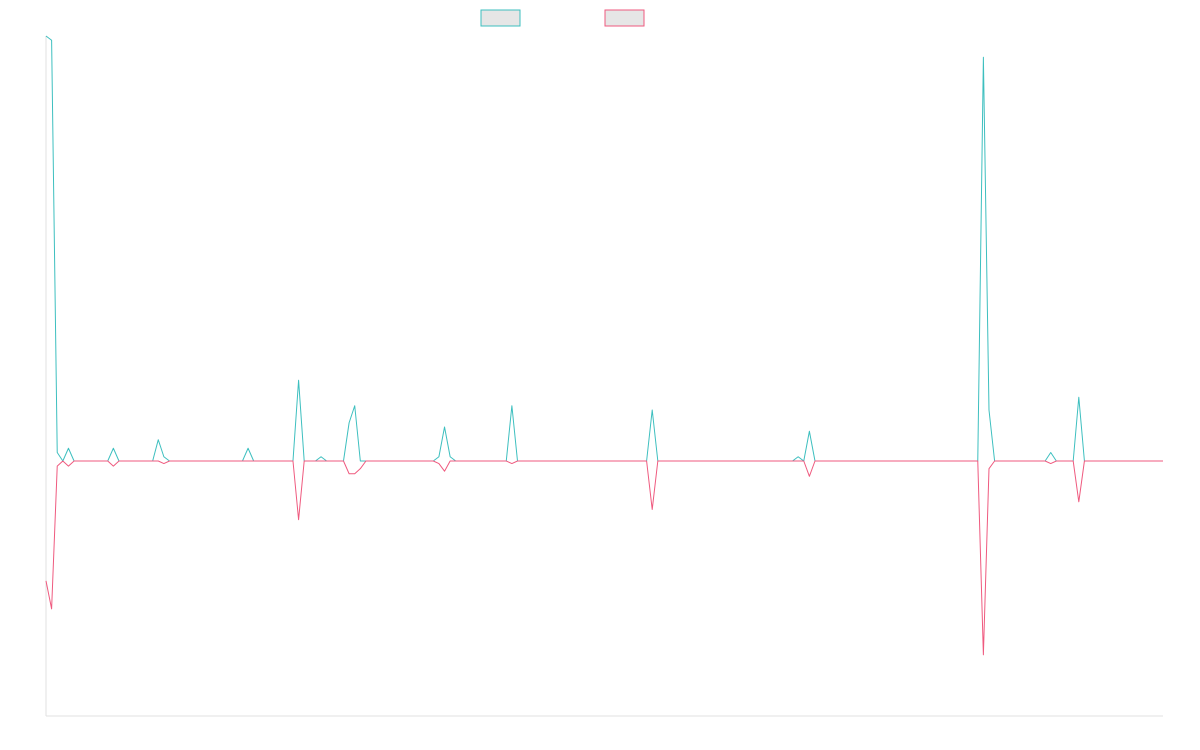 This screenshot has width=1200, height=750. I want to click on legend, so click(562, 18).